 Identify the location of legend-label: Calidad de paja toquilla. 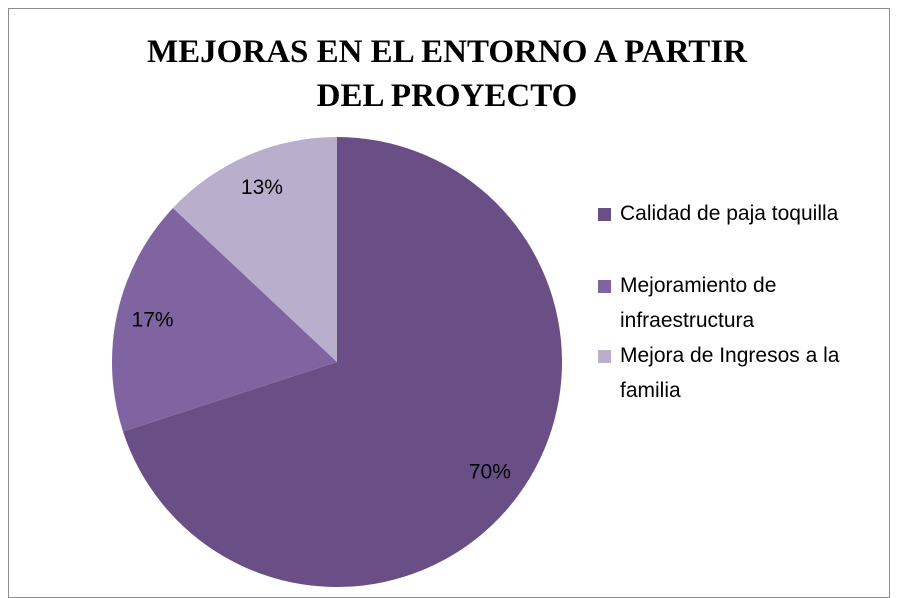
(729, 213).